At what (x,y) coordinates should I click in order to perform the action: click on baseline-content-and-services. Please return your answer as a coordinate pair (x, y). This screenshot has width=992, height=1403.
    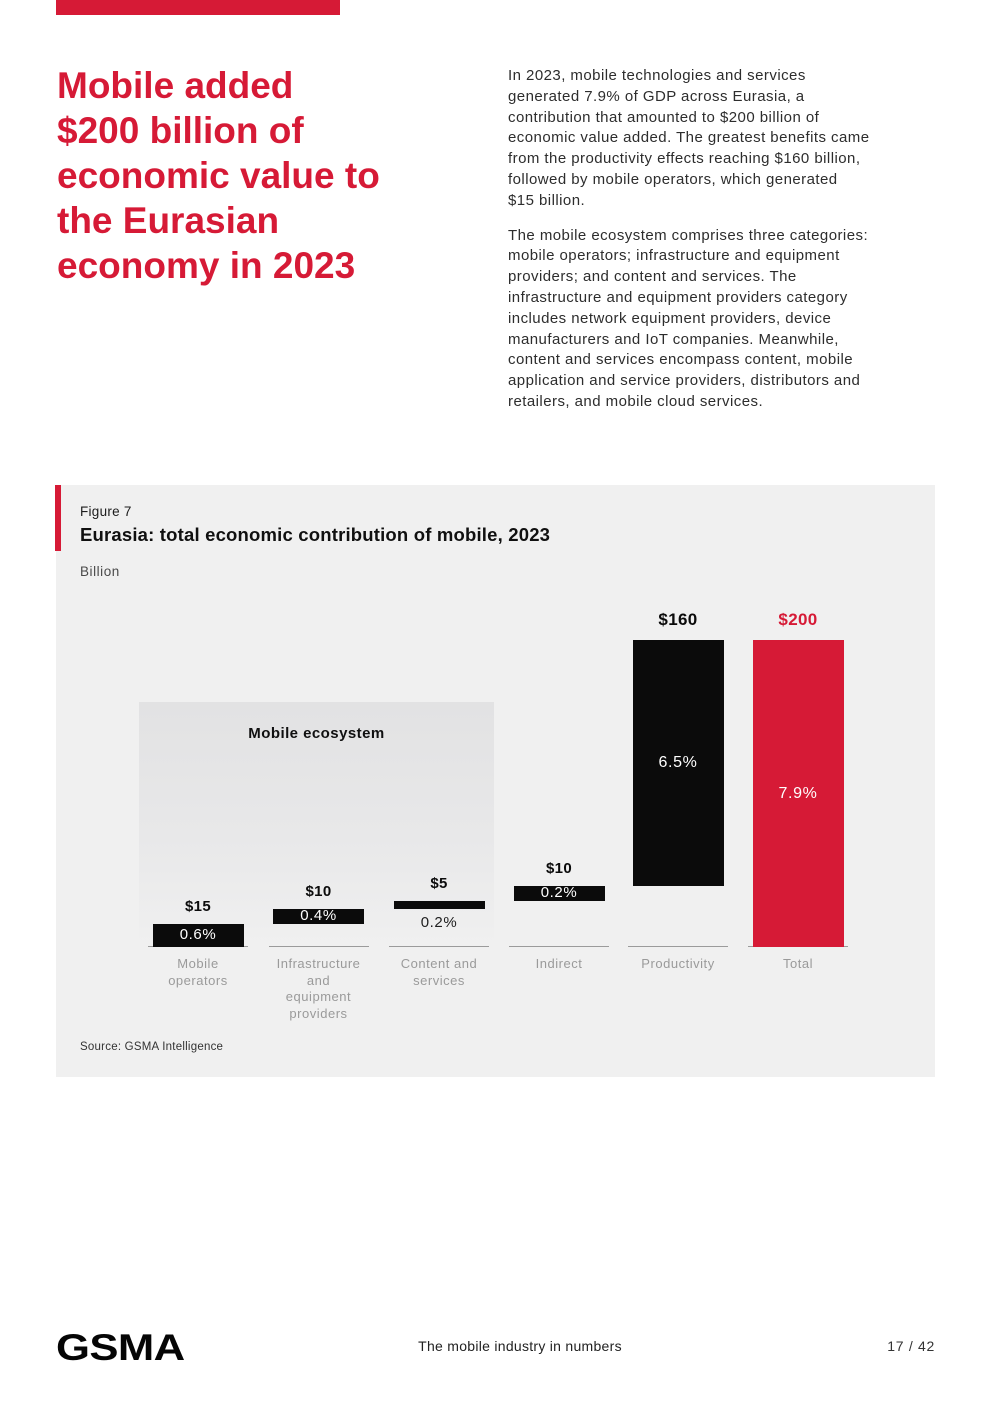
    Looking at the image, I should click on (439, 946).